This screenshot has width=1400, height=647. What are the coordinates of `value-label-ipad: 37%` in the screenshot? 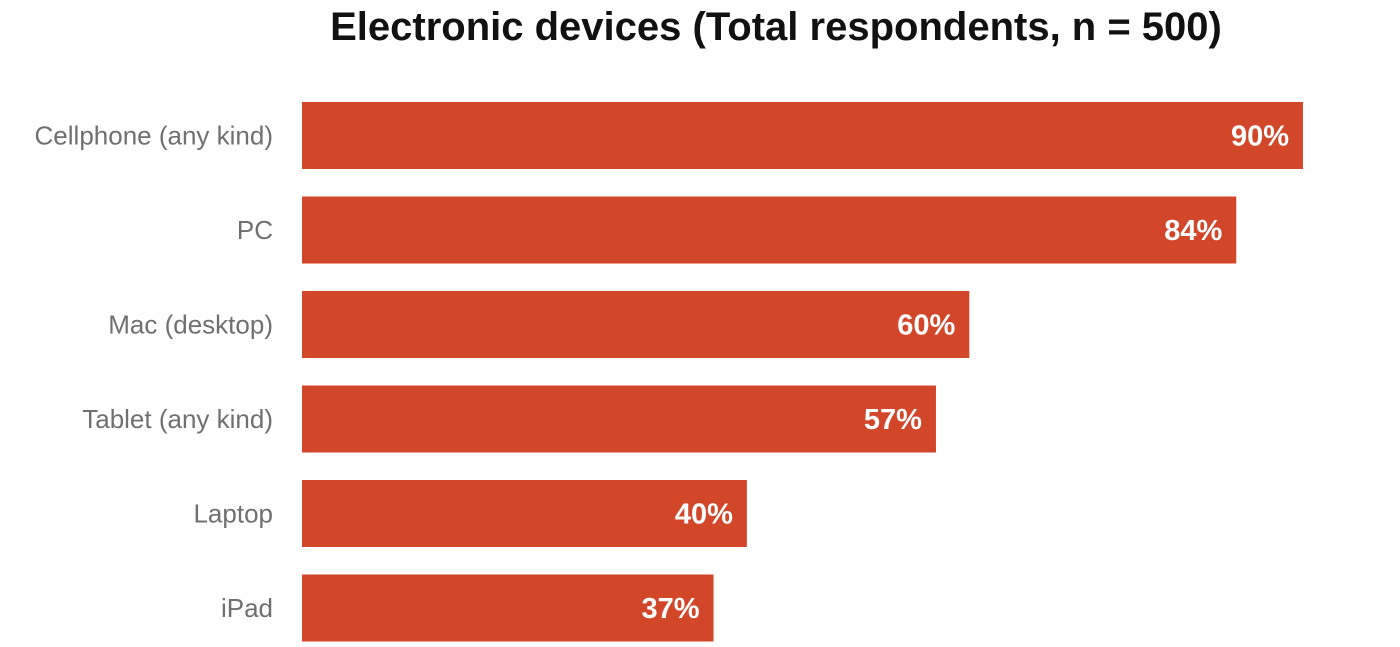 It's located at (670, 609).